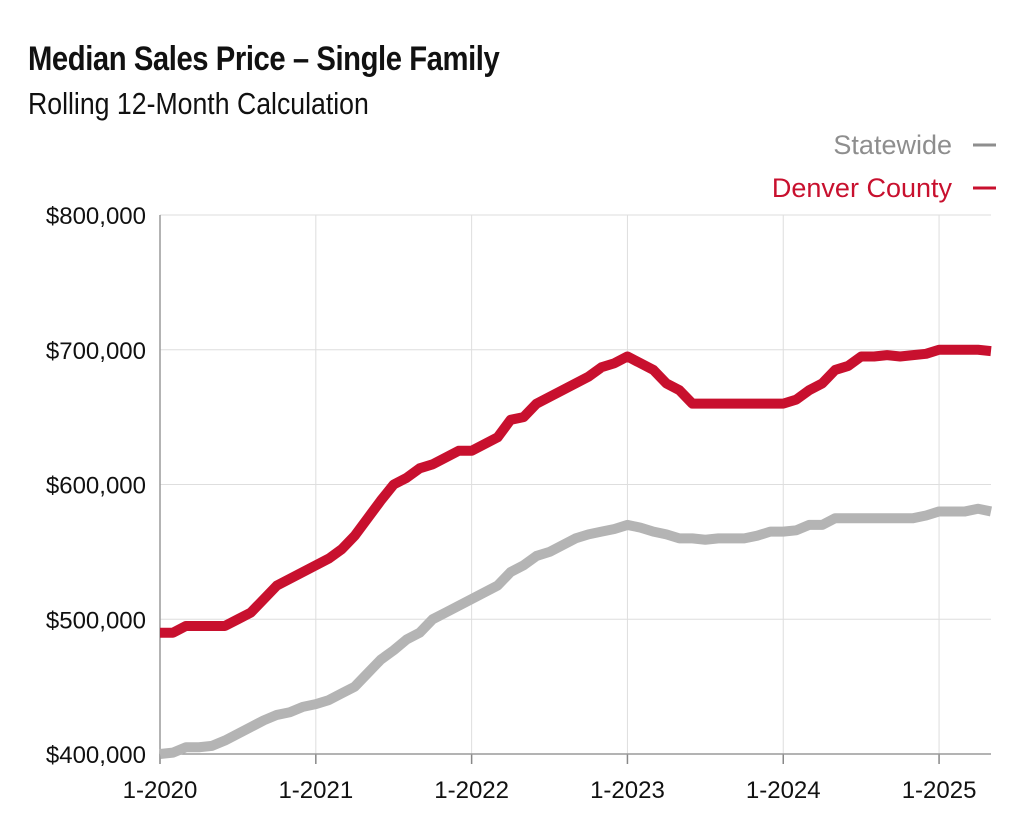  Describe the element at coordinates (471, 790) in the screenshot. I see `x-tick-label: 1-2022` at that location.